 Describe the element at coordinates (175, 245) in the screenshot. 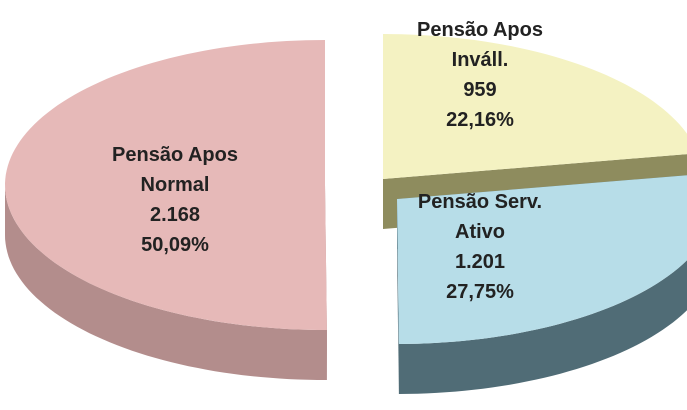

I see `percent-label: 50,09%` at that location.